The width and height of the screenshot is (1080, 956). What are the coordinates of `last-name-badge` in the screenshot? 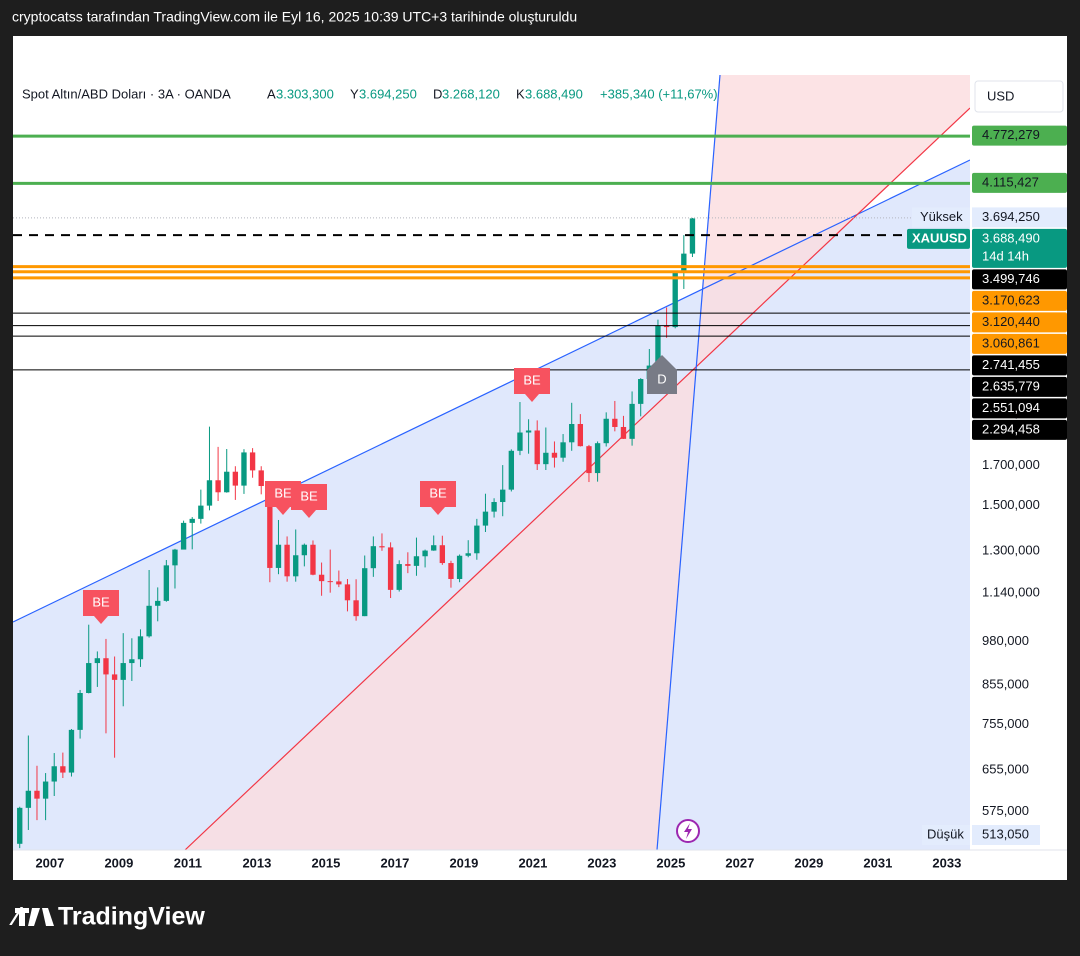 It's located at (938, 238).